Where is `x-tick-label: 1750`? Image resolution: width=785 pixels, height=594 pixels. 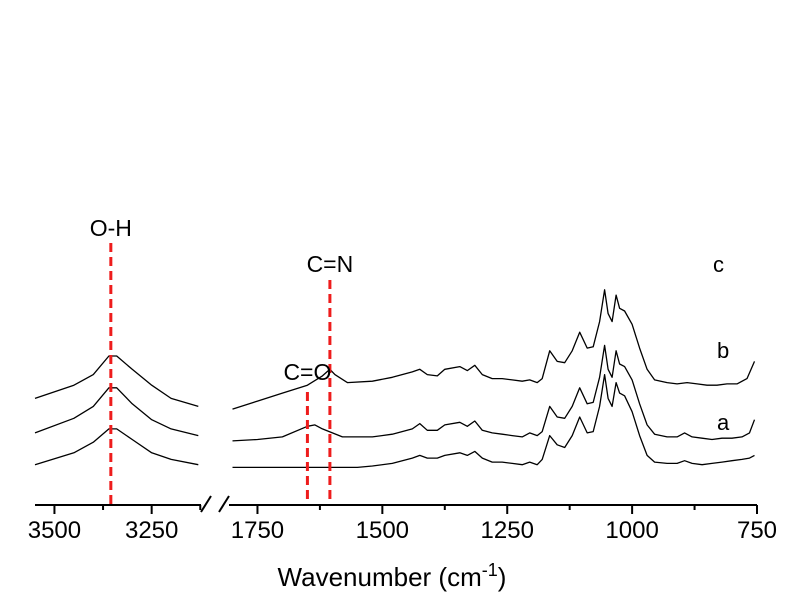 x-tick-label: 1750 is located at coordinates (257, 530).